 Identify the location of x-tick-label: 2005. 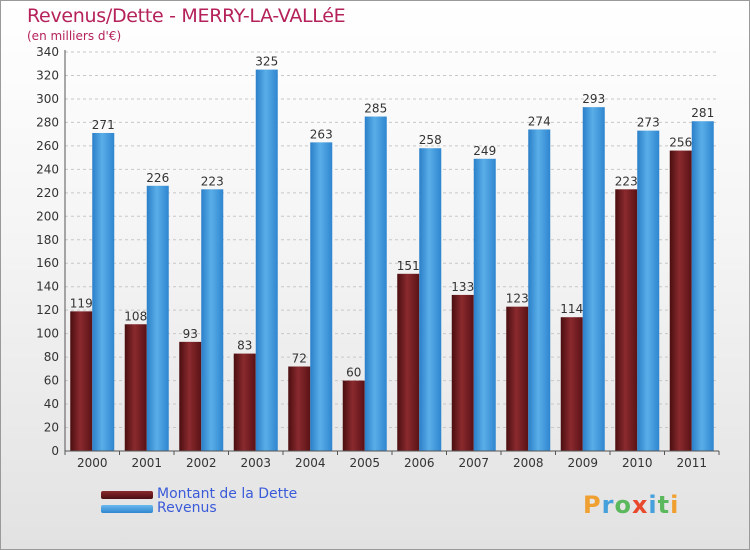
(364, 463).